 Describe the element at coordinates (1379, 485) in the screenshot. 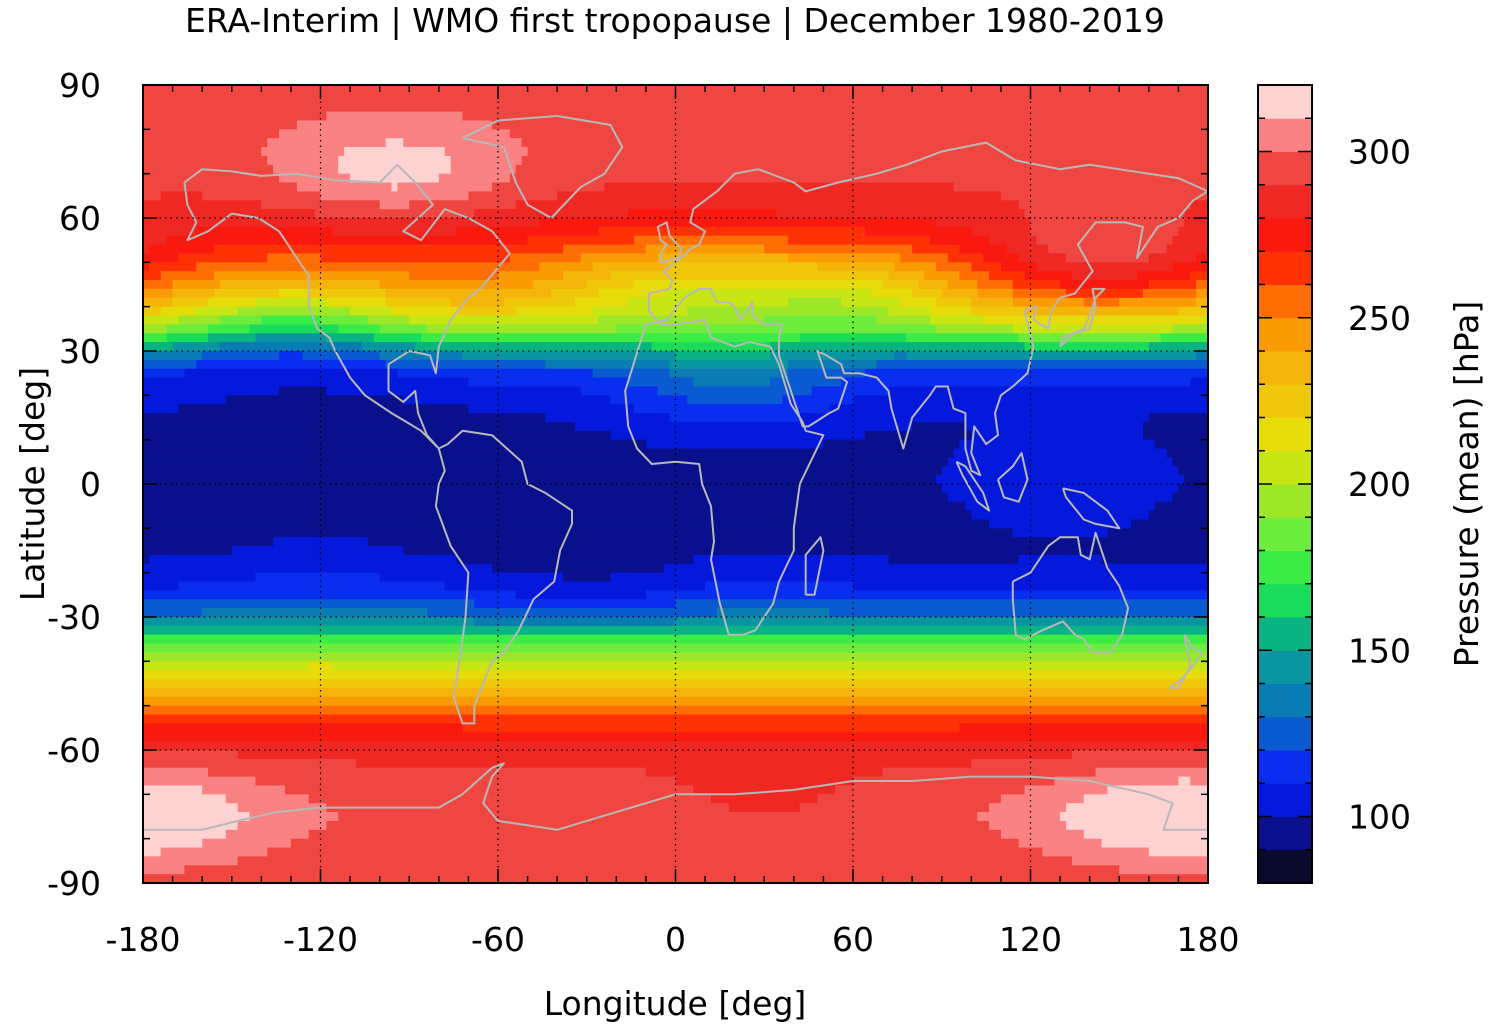

I see `colorbar-tick-labels: 100 150 200 250 300` at that location.